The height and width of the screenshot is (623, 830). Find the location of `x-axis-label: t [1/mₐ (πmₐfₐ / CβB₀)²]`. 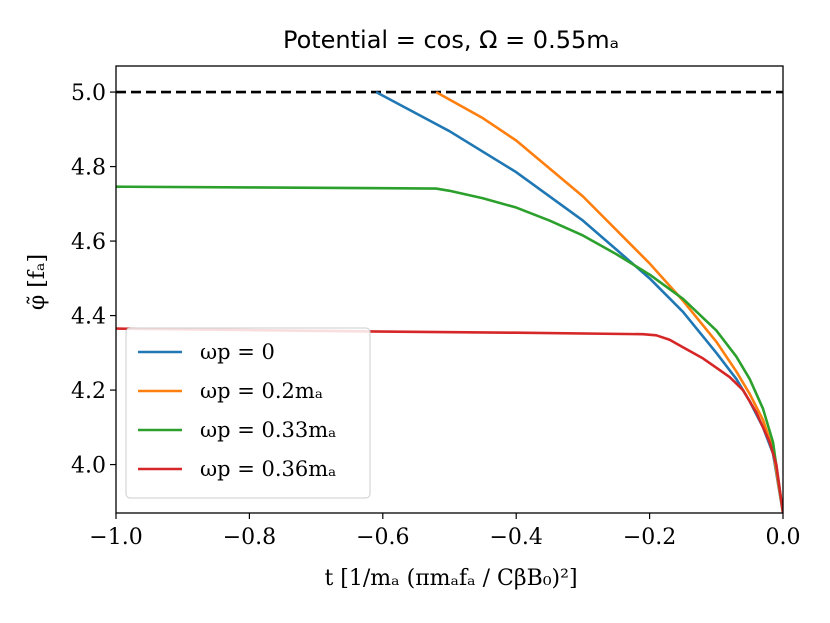

x-axis-label: t [1/mₐ (πmₐfₐ / CβB₀)²] is located at coordinates (450, 578).